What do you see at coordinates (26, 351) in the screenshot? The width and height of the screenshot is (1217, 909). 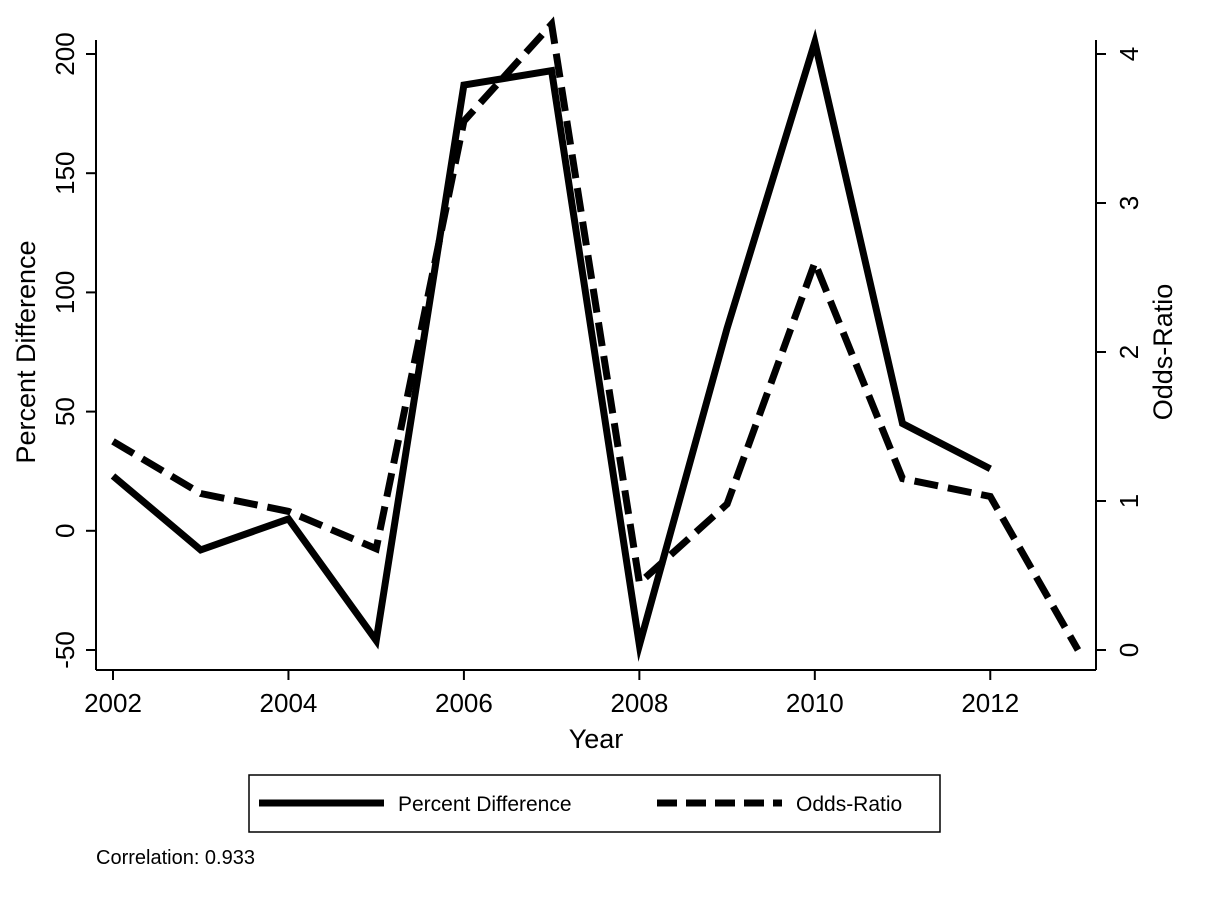 I see `left-axis-title: Percent Difference` at bounding box center [26, 351].